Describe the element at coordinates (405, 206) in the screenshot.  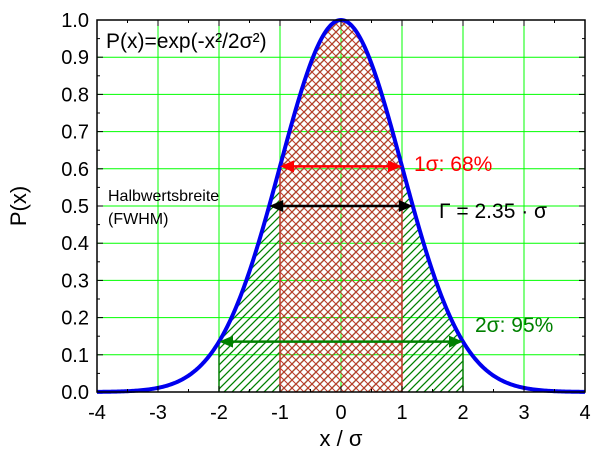
I see `fwhm-arrow-head-right` at that location.